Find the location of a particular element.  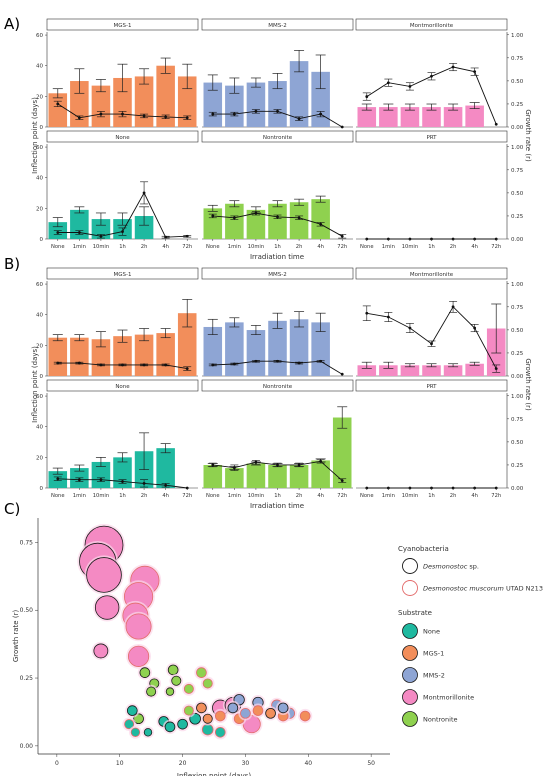

x-tick-label: 1h is located at coordinates (277, 496).